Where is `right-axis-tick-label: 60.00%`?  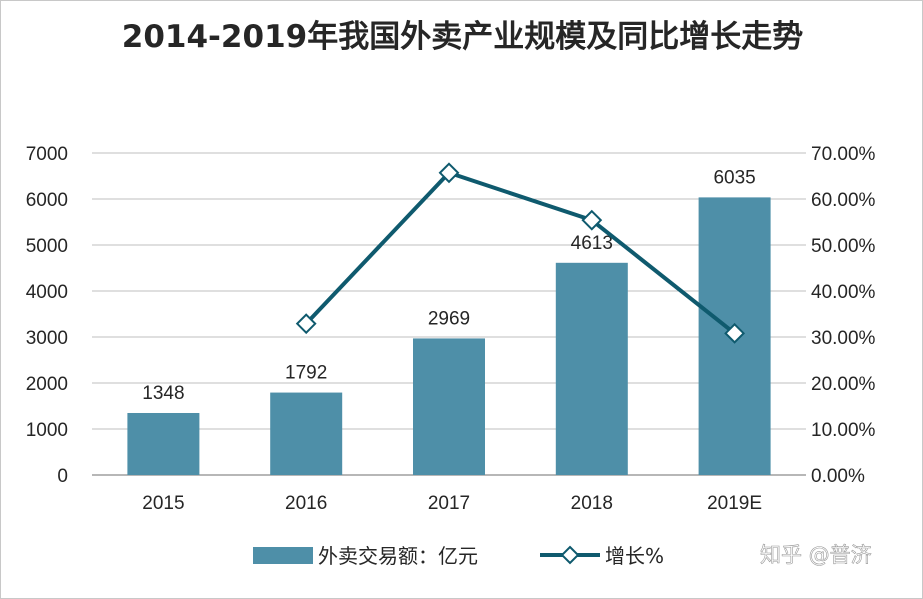 right-axis-tick-label: 60.00% is located at coordinates (843, 200).